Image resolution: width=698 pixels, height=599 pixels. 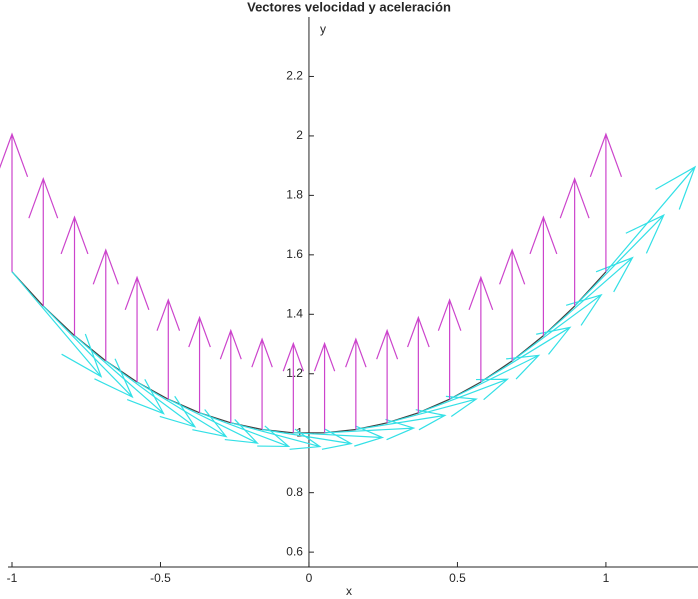 I want to click on y-axis-label: y, so click(x=323, y=29).